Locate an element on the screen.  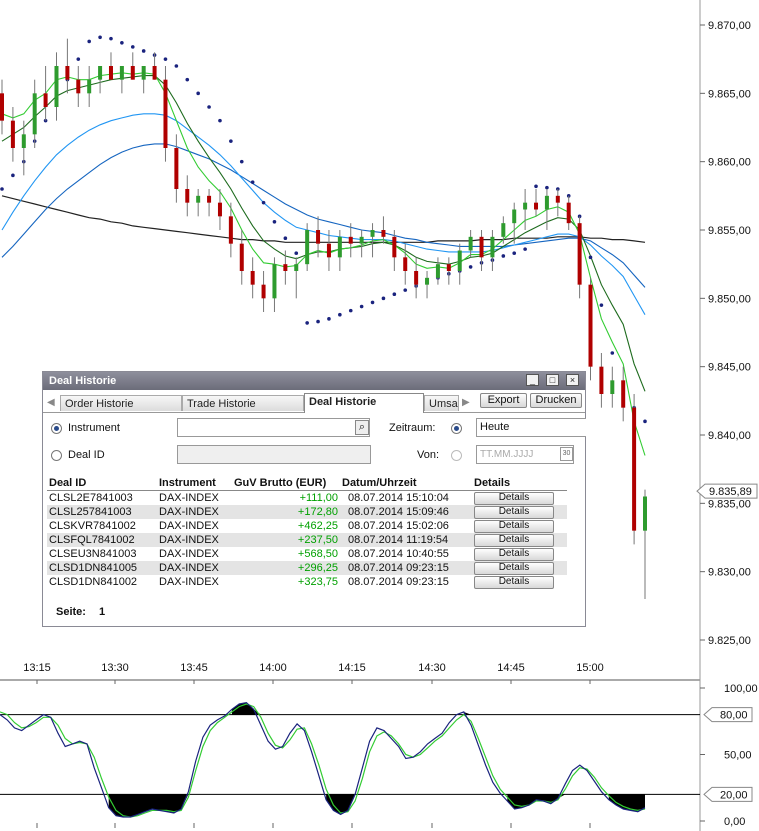
export-button: Export is located at coordinates (503, 400).